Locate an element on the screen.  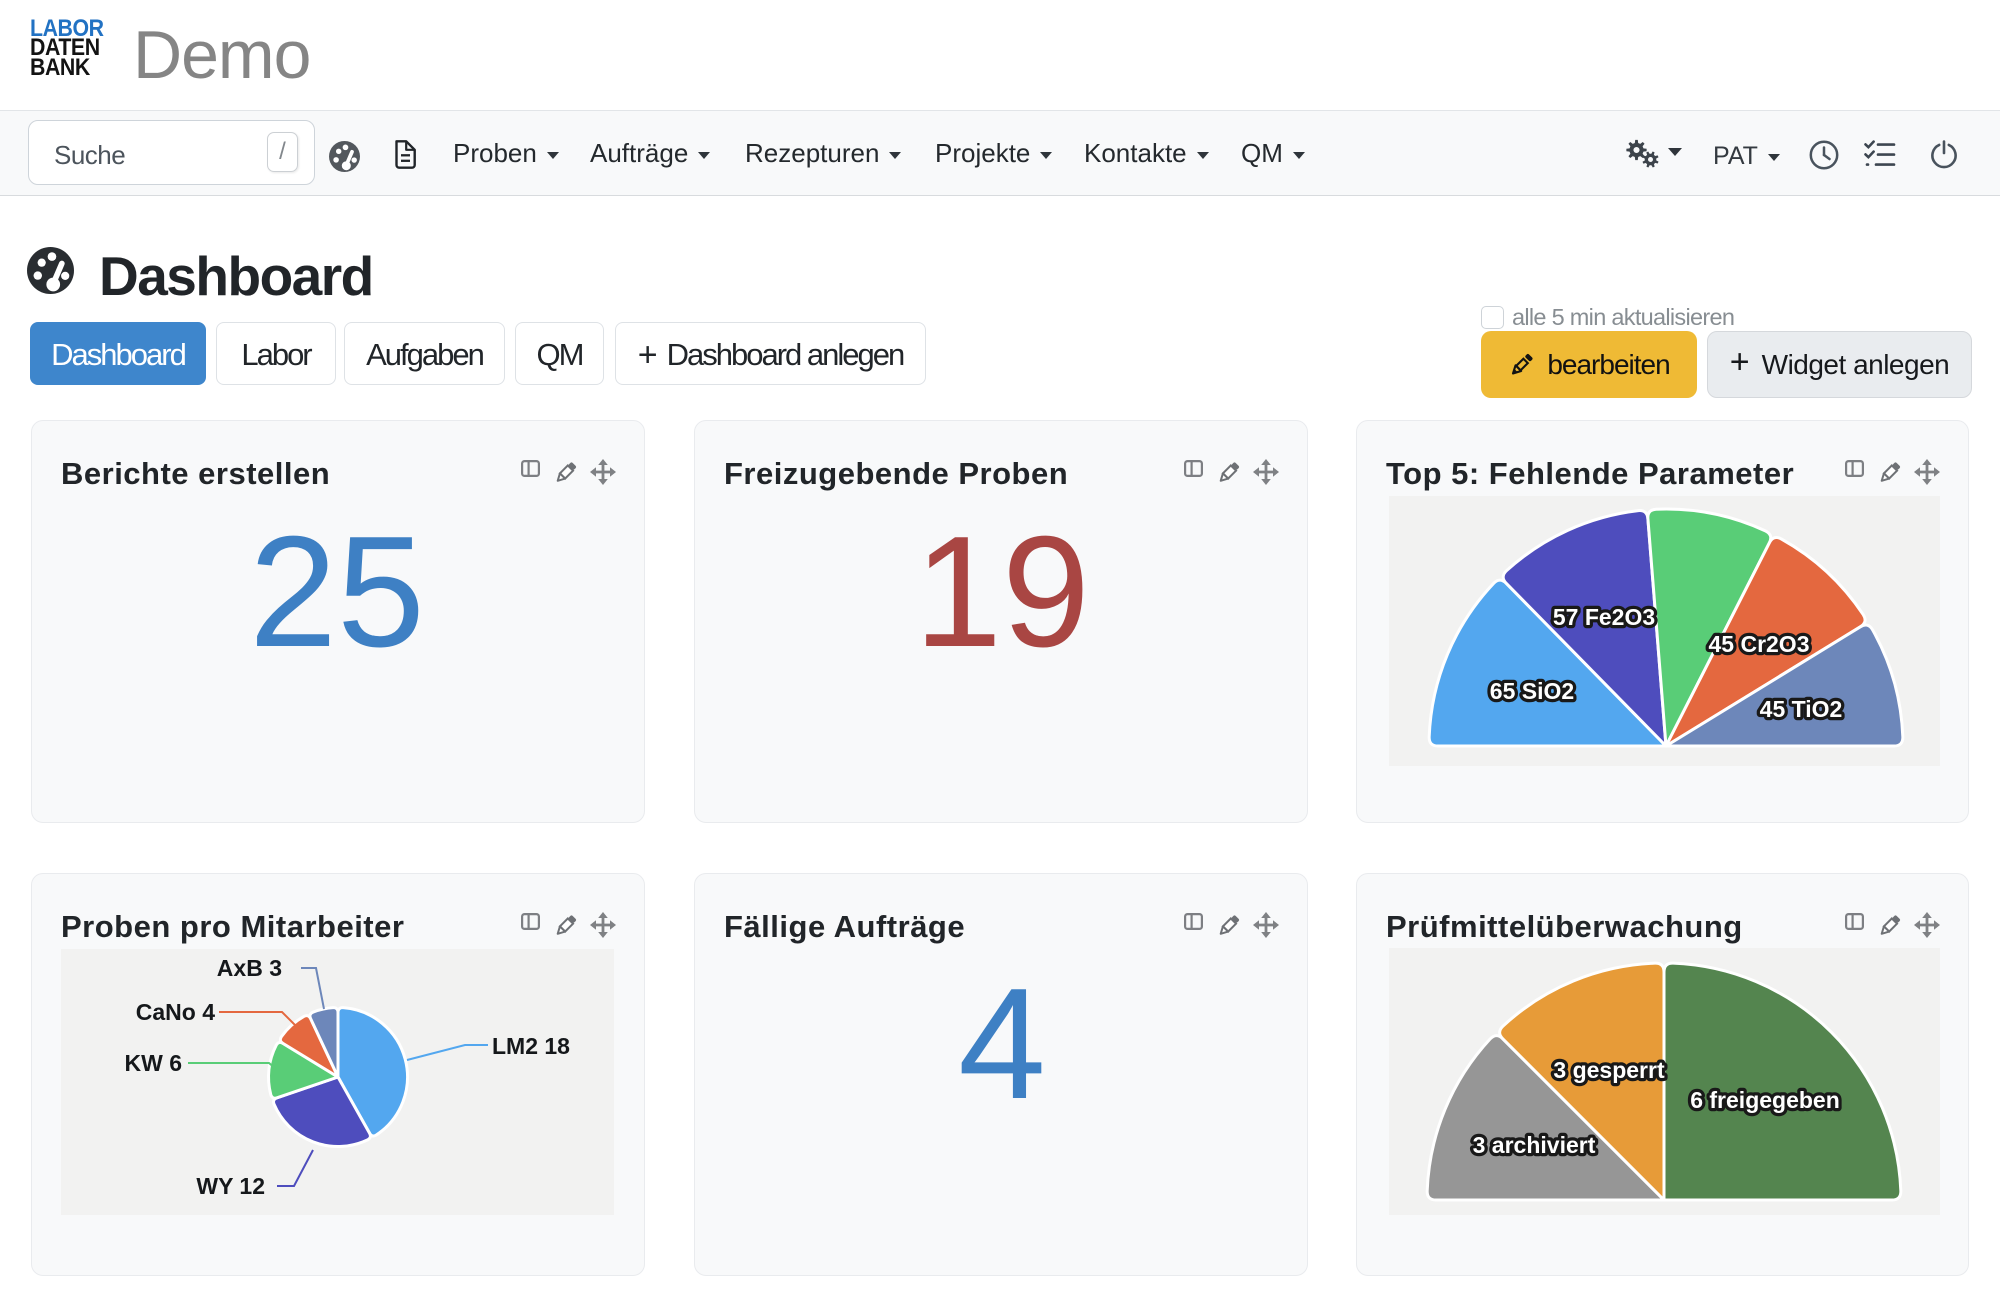
svg-text: 65 SiO2 is located at coordinates (1532, 691).